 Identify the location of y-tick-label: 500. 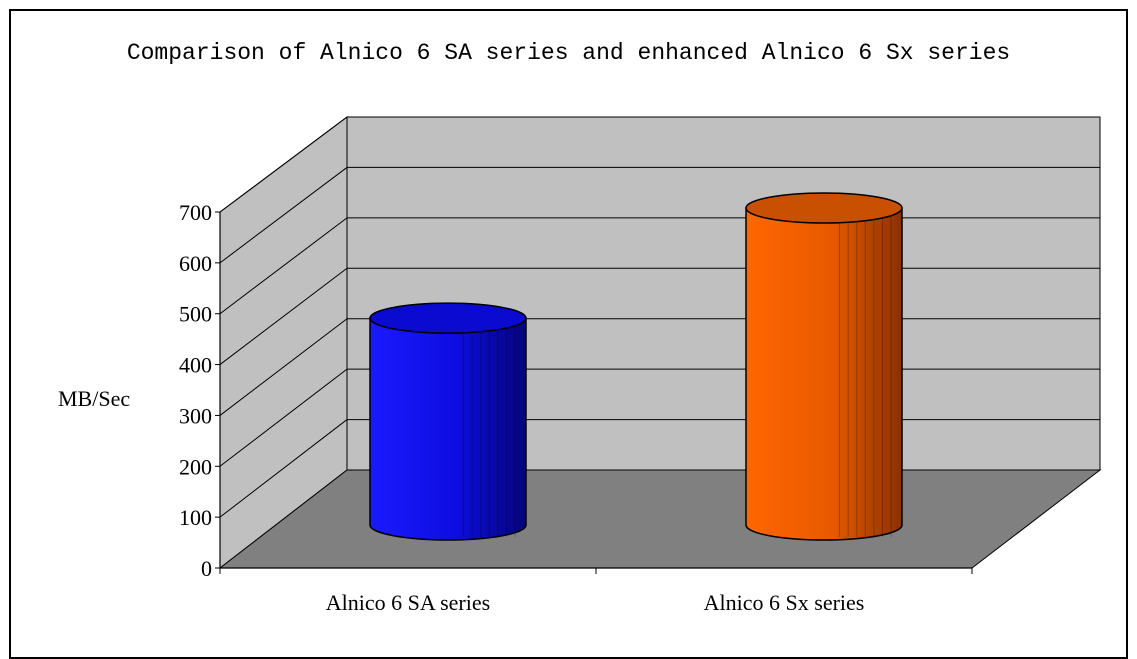
(195, 314).